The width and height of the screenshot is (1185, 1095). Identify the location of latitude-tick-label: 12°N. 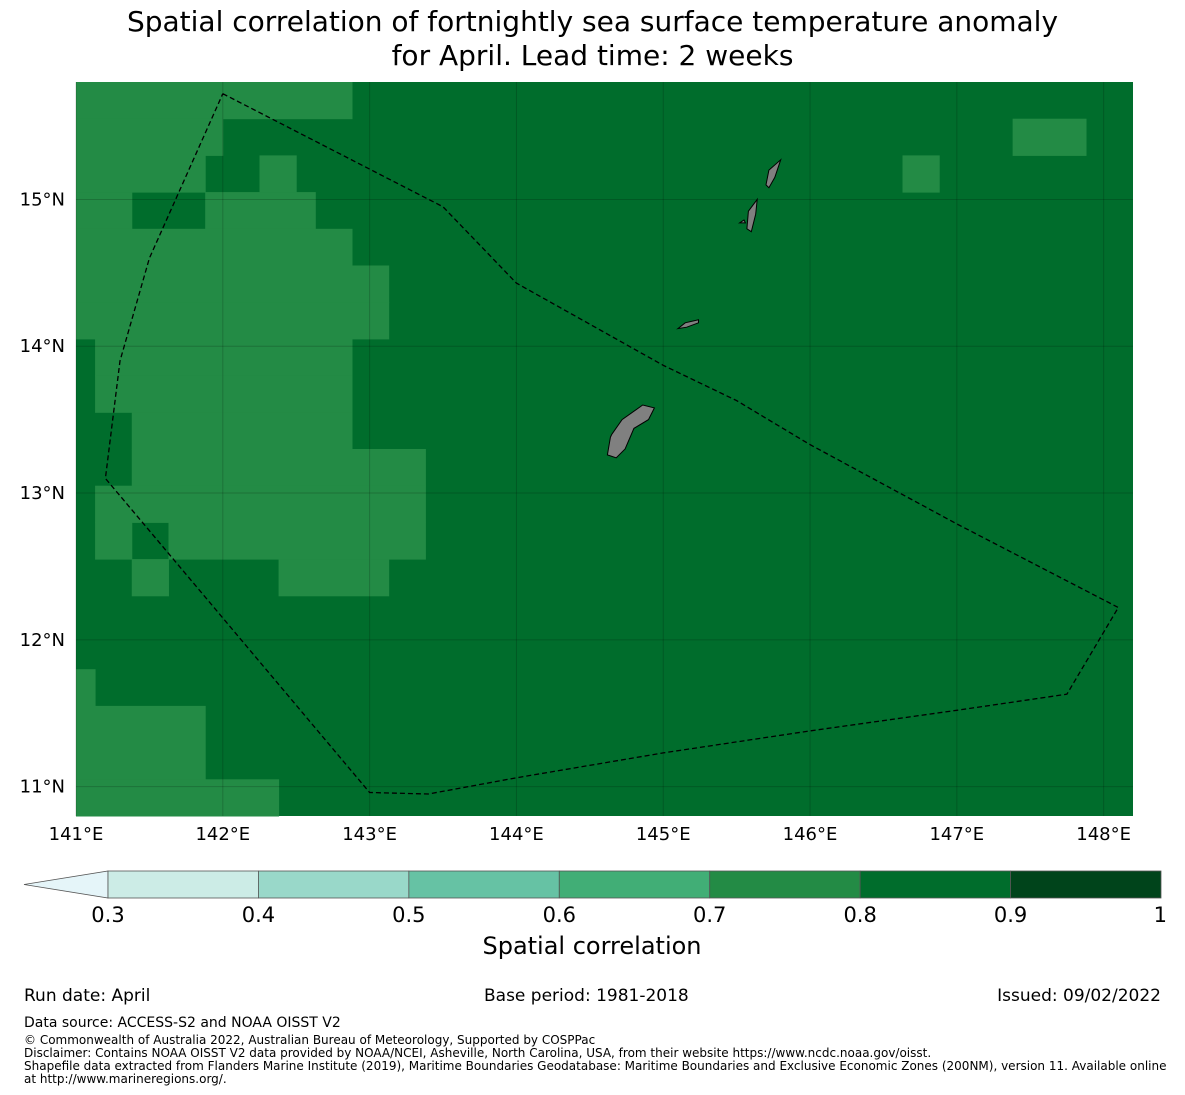
(42, 640).